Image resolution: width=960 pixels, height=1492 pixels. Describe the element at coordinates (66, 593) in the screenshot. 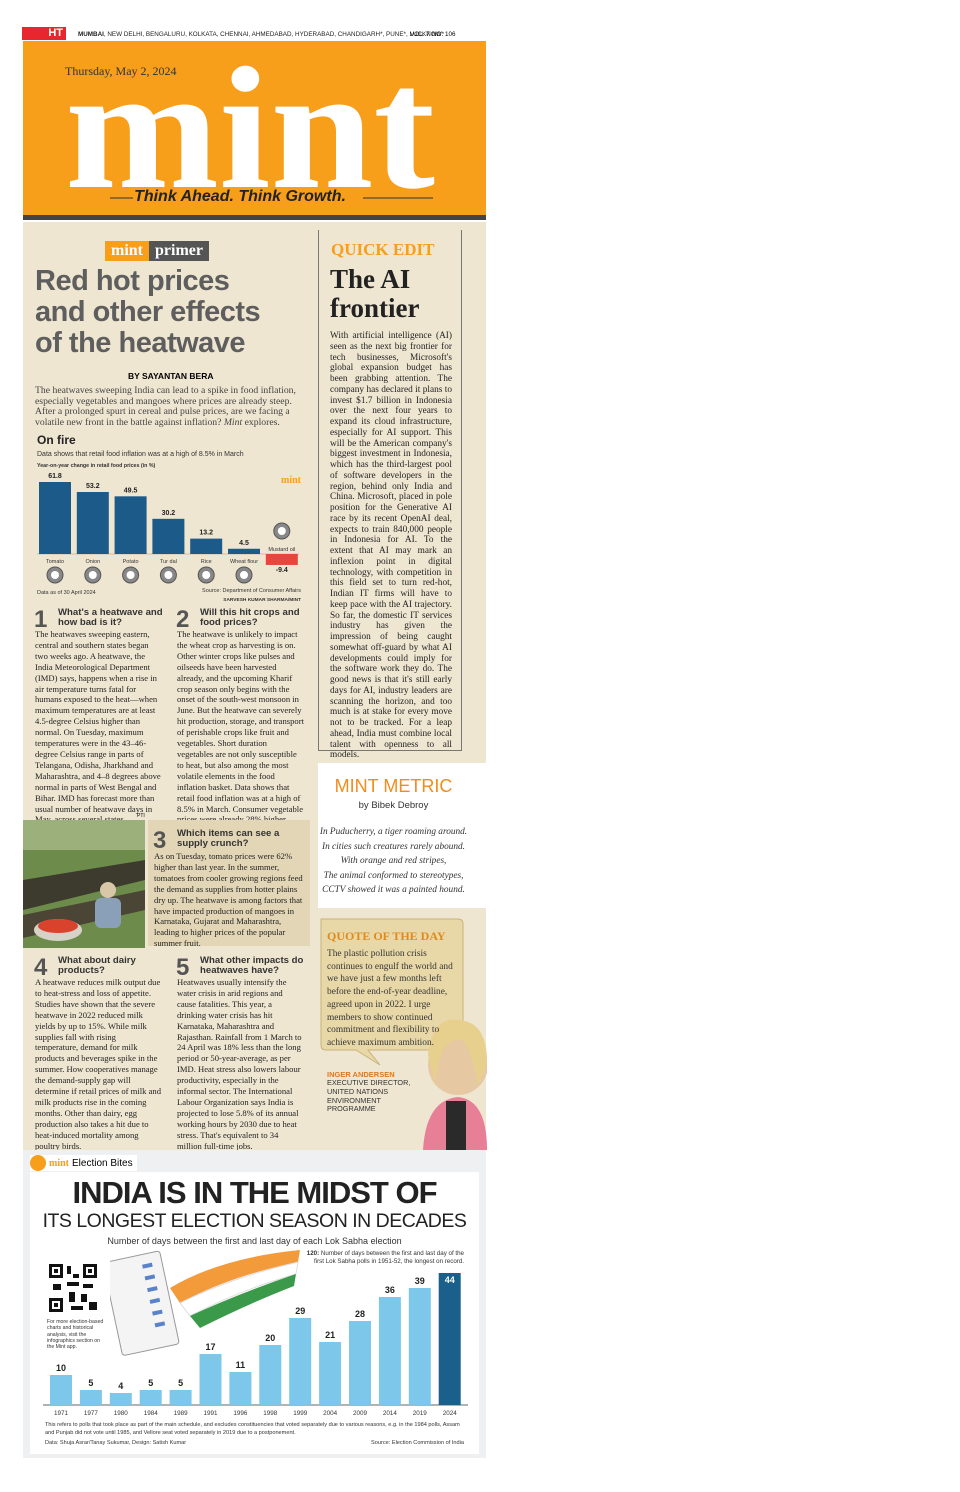

I see `note: Data as of 30 April 2024` at that location.